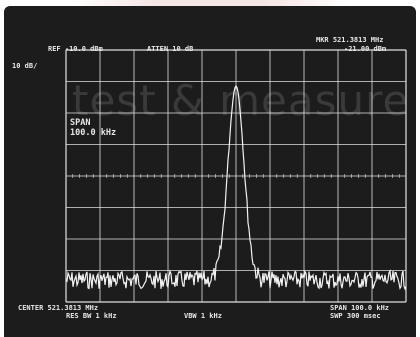  I want to click on res-bw-readout: RES BW 1 kHz, so click(91, 316).